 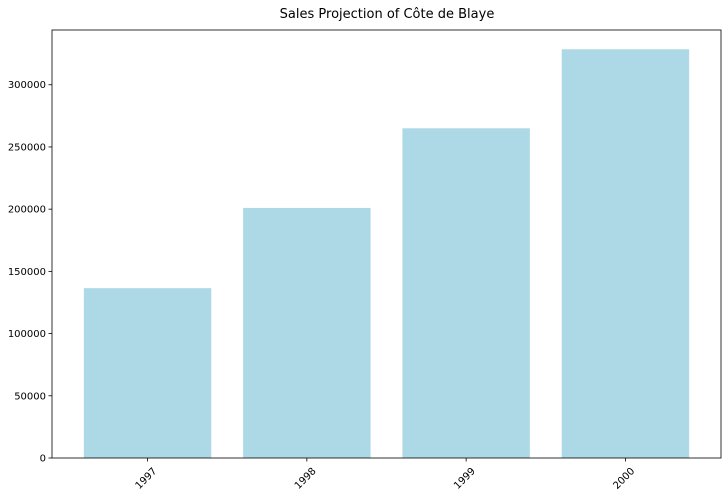 I want to click on x-tick-label-2000: 2000, so click(x=624, y=479).